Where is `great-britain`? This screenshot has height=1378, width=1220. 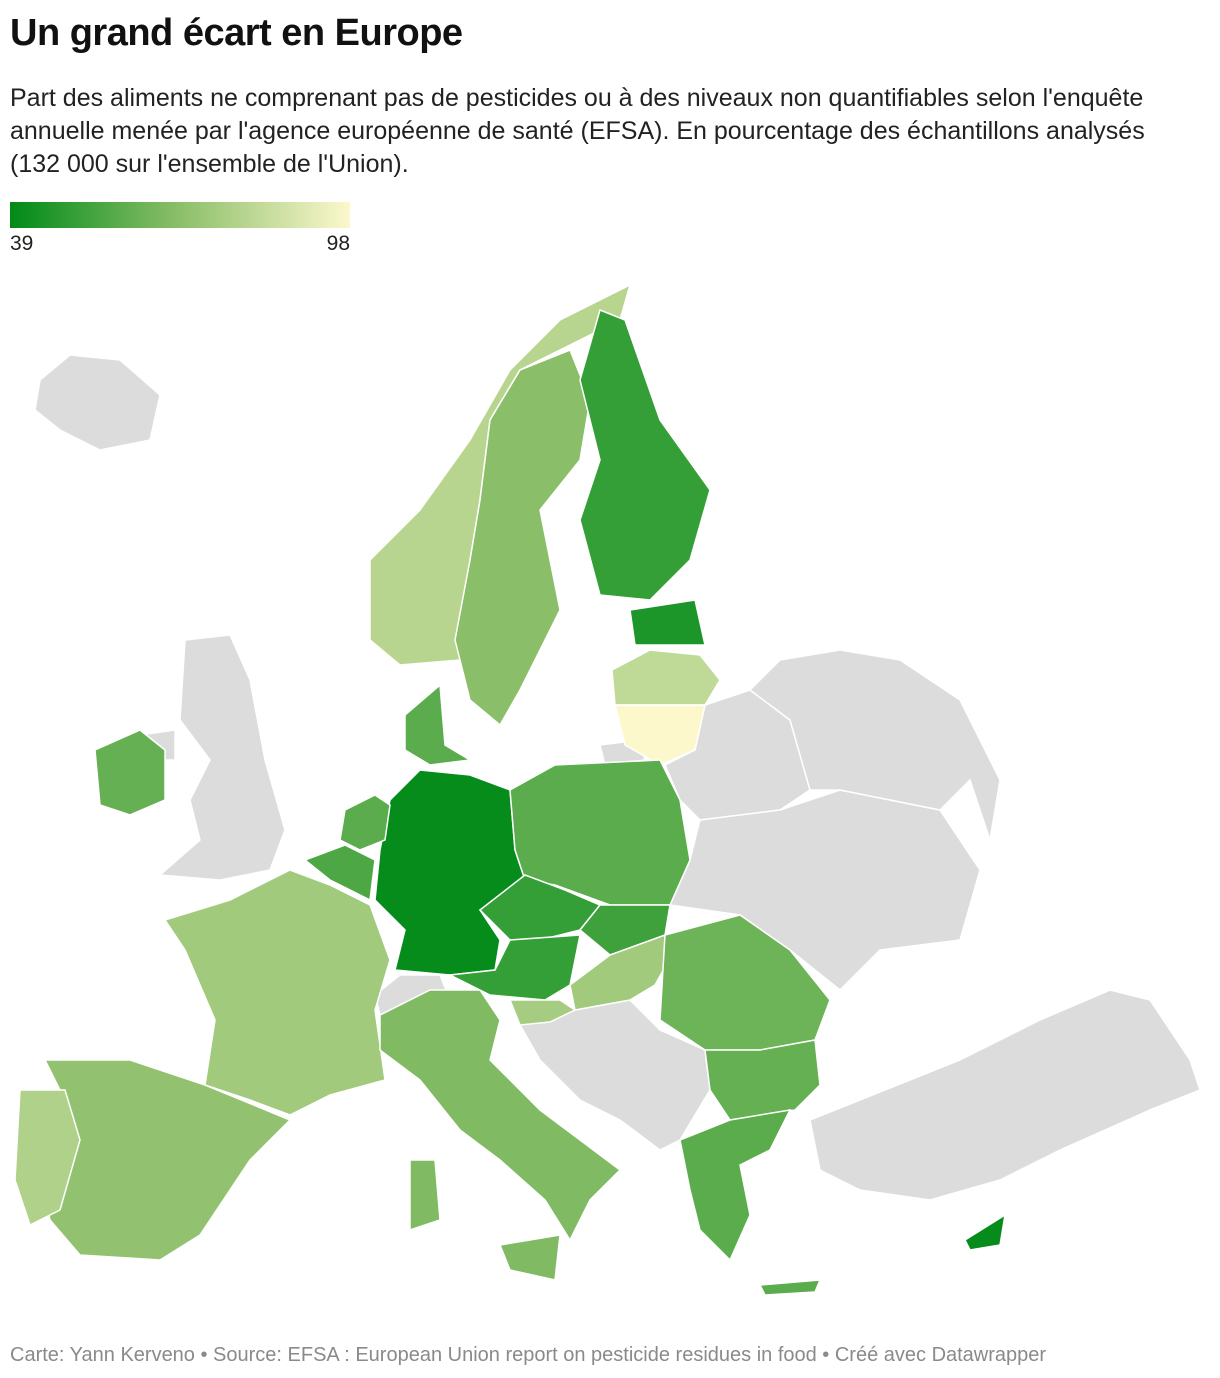
great-britain is located at coordinates (222, 757).